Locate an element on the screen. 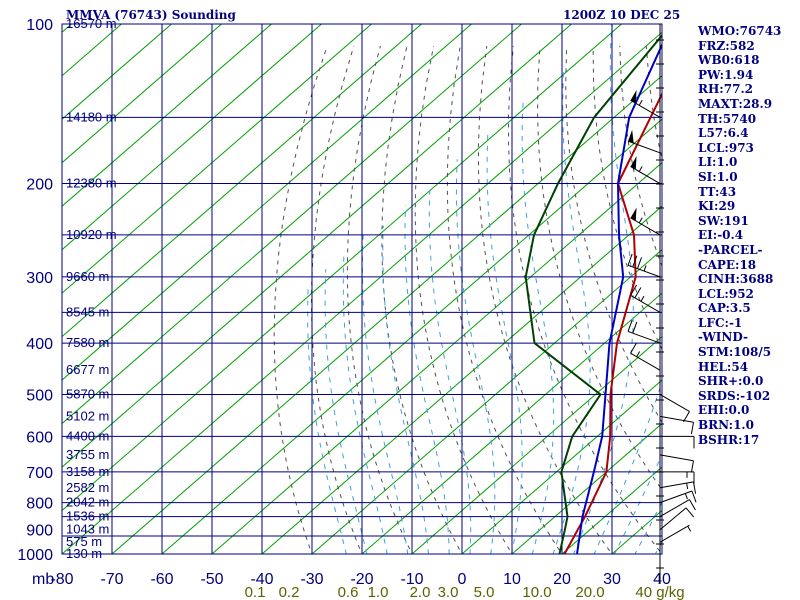  temp-tick-label: 30 is located at coordinates (612, 579).